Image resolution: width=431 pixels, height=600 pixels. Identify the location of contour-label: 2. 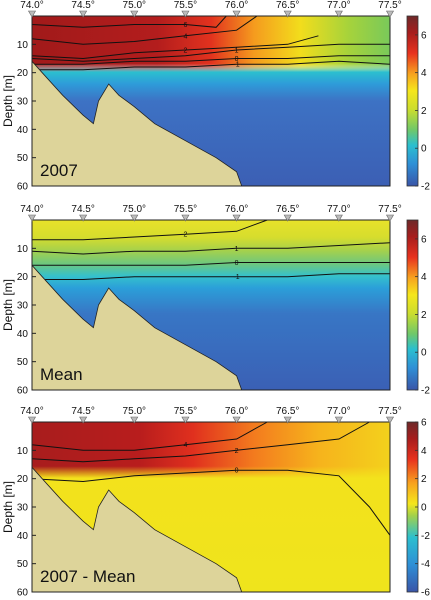
(185, 235).